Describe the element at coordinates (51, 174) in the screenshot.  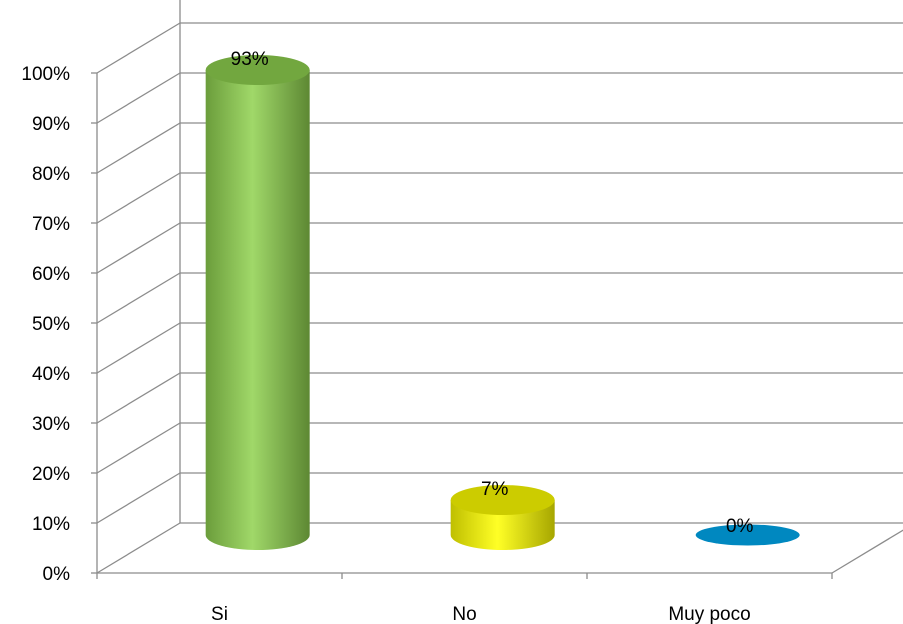
I see `y-tick-label: 80%` at that location.